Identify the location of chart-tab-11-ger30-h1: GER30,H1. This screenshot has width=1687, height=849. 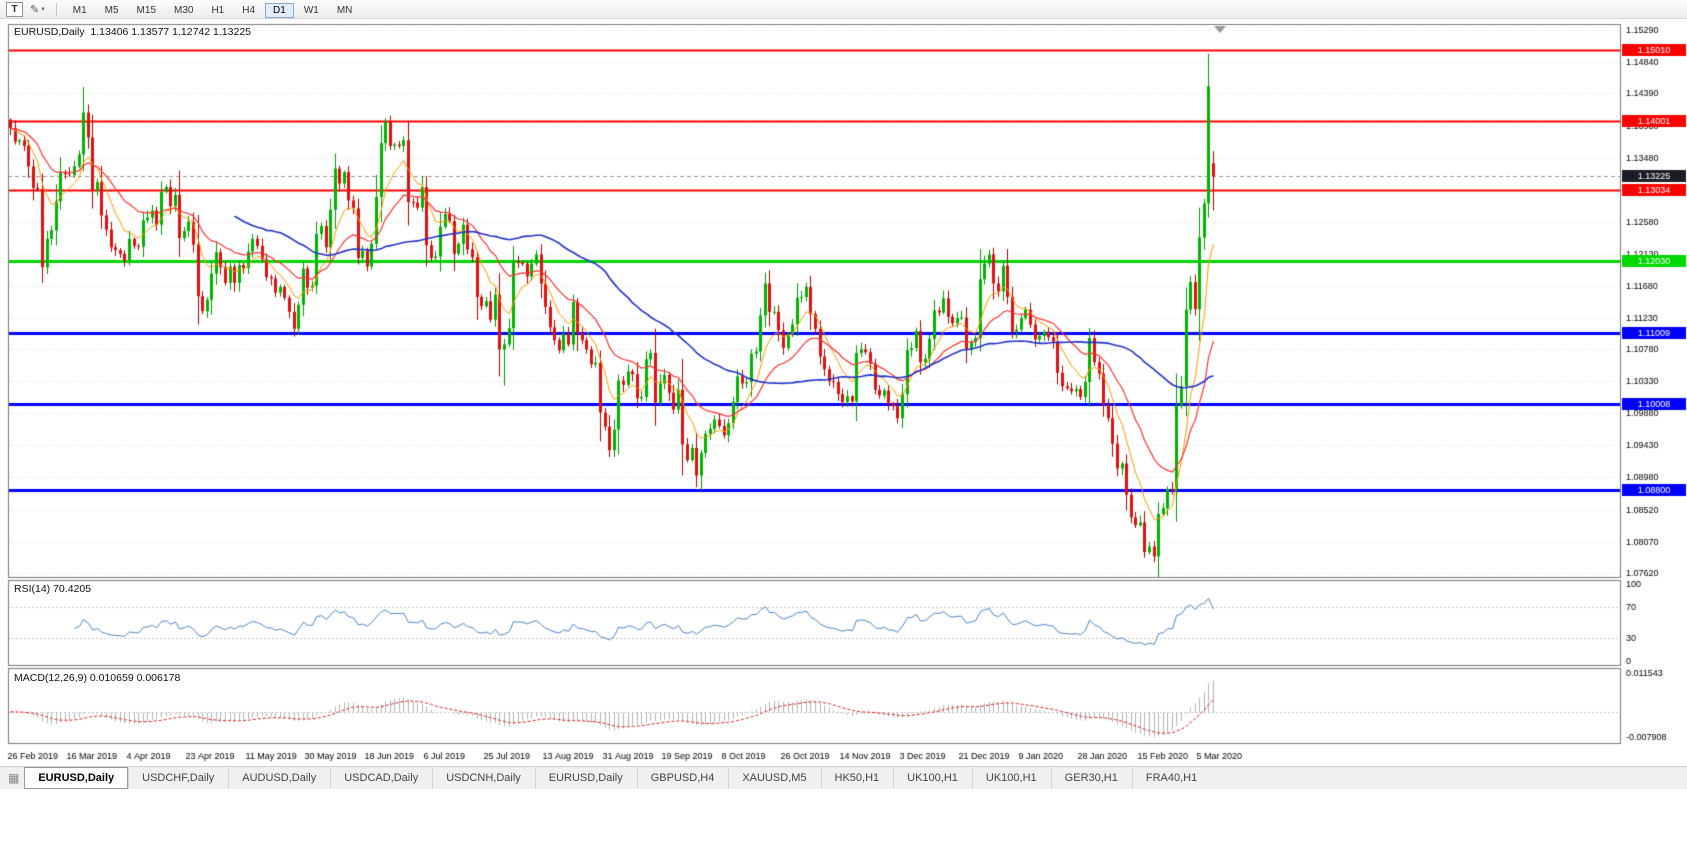
(1091, 778).